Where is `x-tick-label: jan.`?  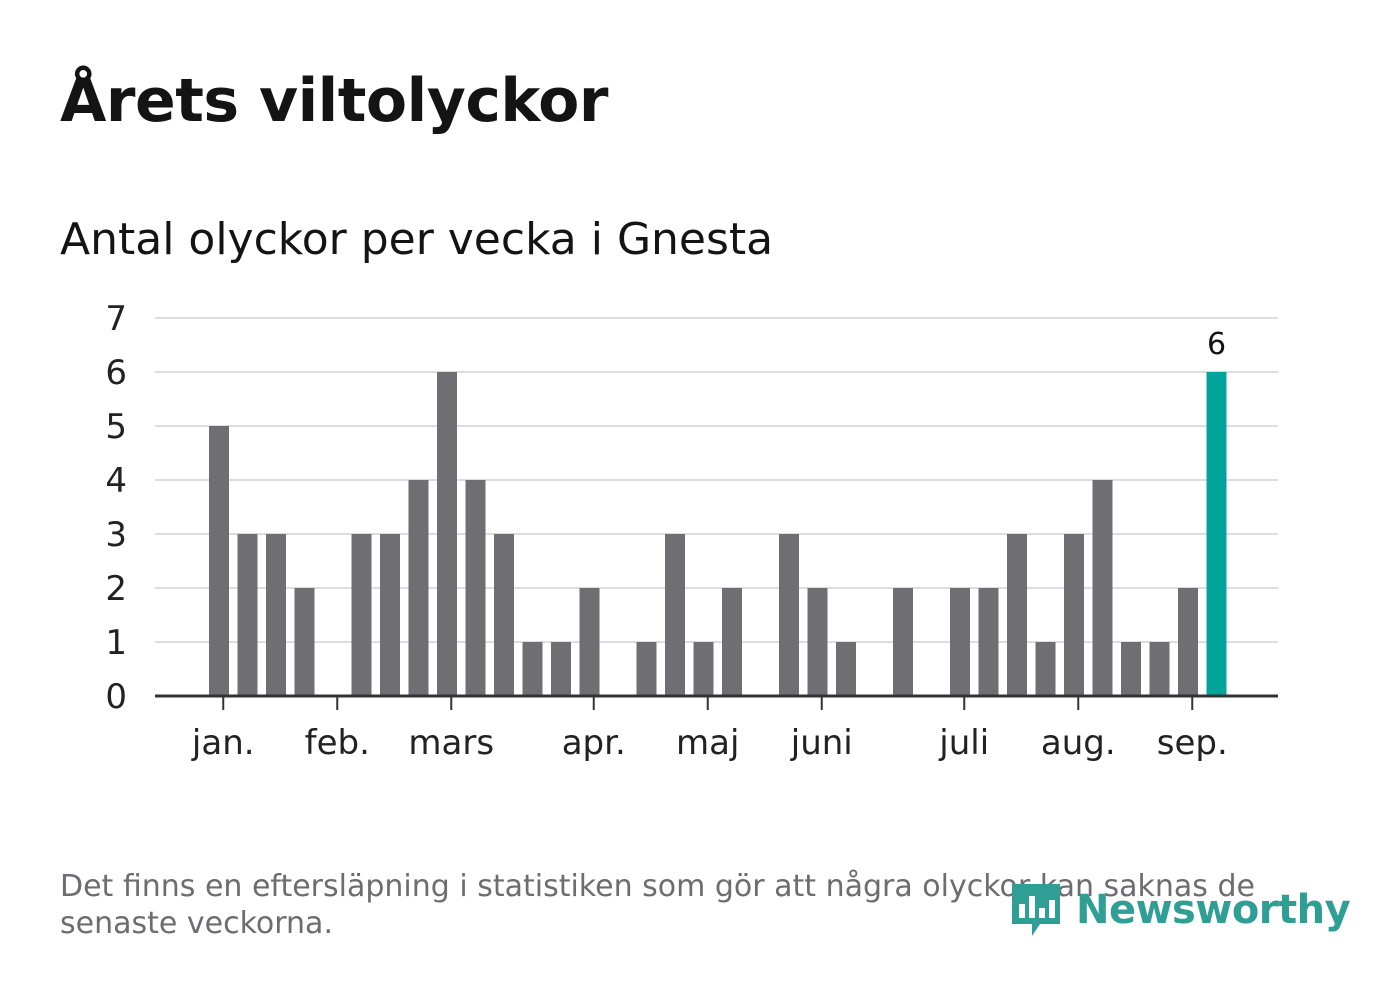
x-tick-label: jan. is located at coordinates (223, 743).